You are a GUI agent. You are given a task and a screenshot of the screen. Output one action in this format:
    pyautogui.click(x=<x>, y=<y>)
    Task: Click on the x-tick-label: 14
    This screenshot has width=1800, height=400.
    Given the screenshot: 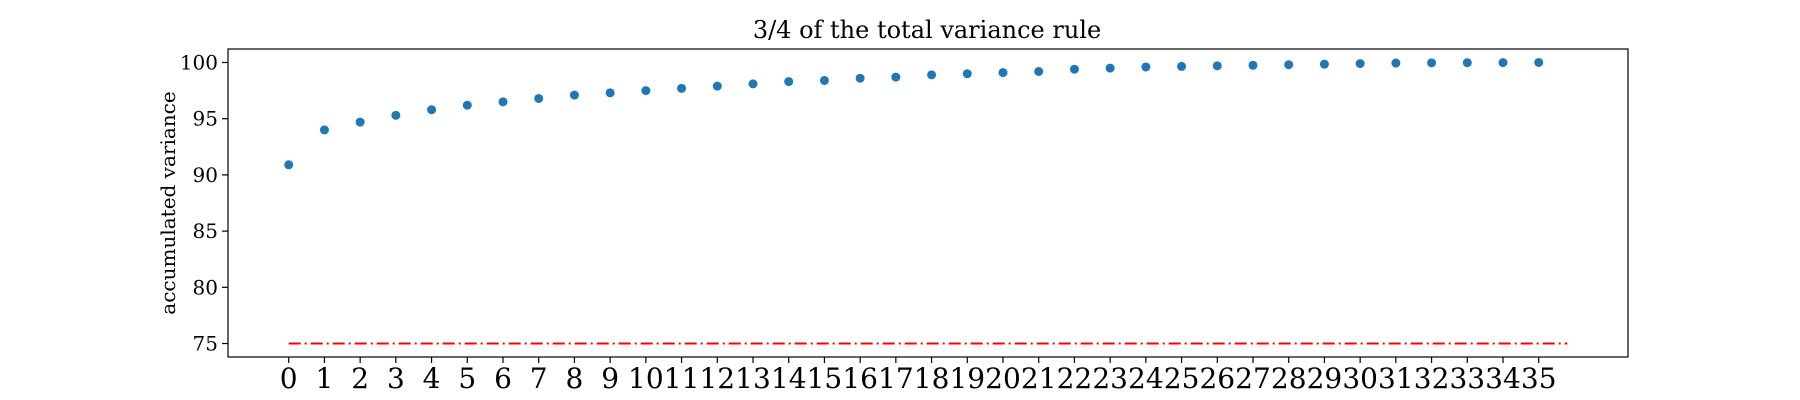 What is the action you would take?
    pyautogui.click(x=789, y=378)
    